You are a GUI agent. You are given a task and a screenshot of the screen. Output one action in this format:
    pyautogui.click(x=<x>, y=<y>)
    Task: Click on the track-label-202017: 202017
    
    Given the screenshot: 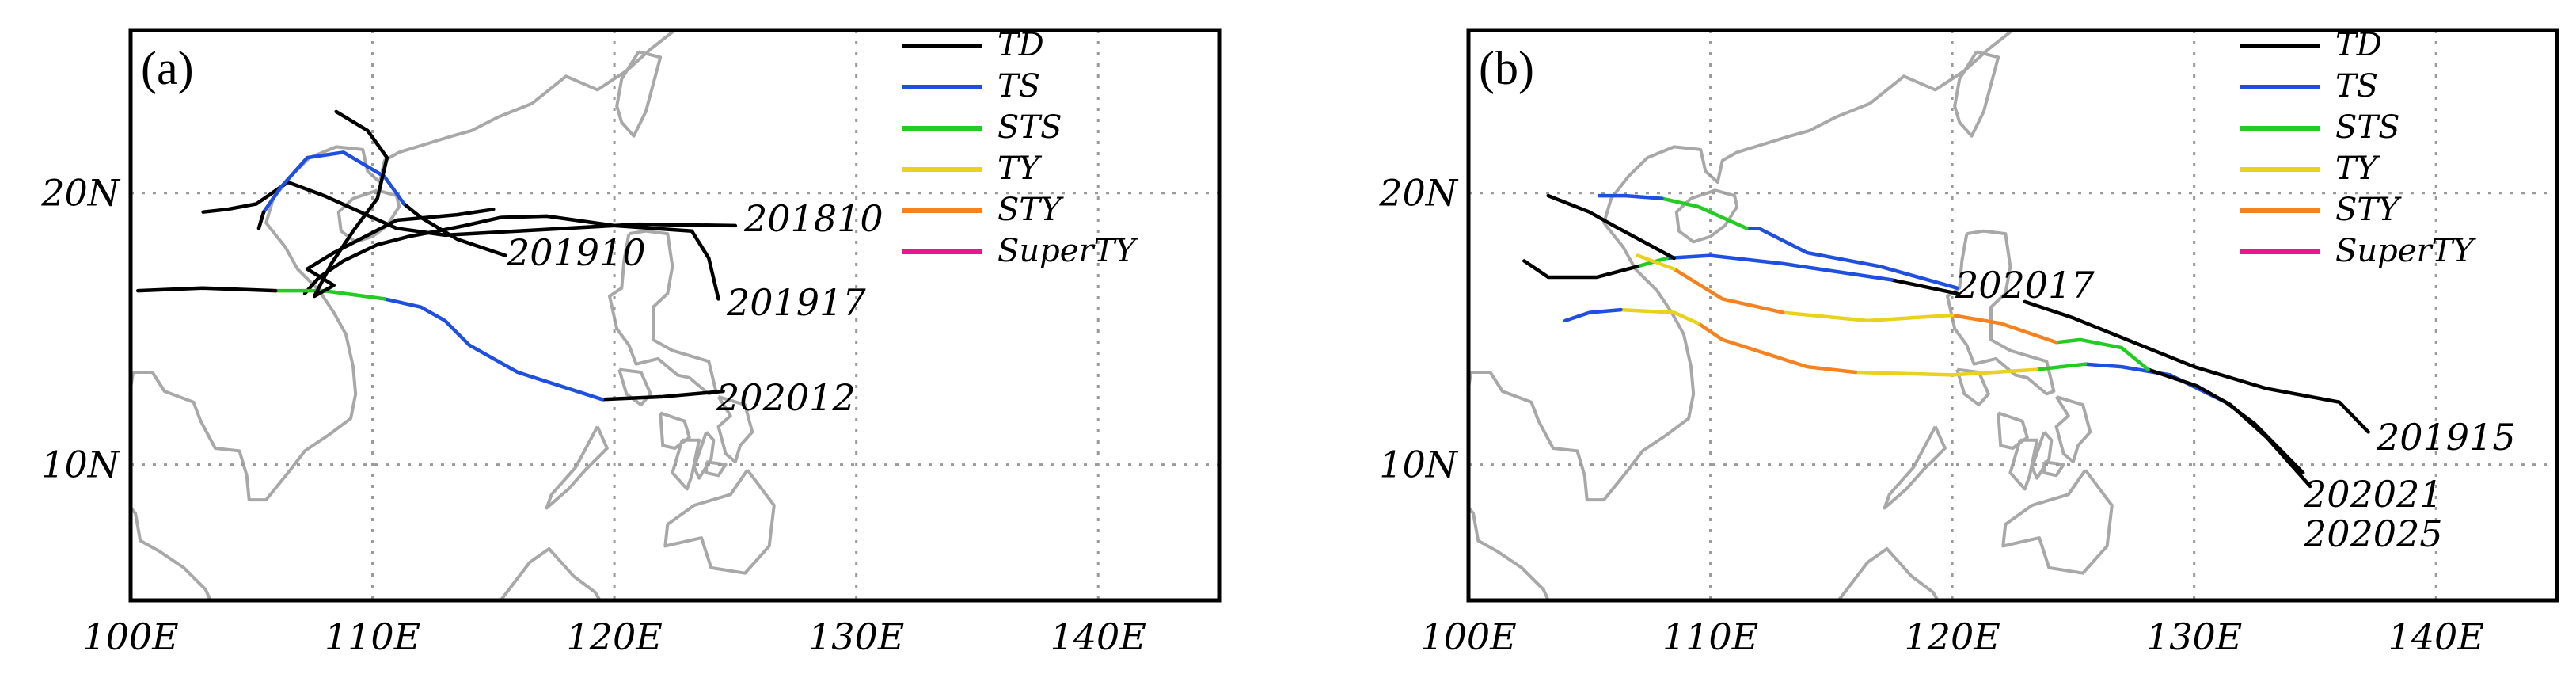 What is the action you would take?
    pyautogui.click(x=2025, y=285)
    